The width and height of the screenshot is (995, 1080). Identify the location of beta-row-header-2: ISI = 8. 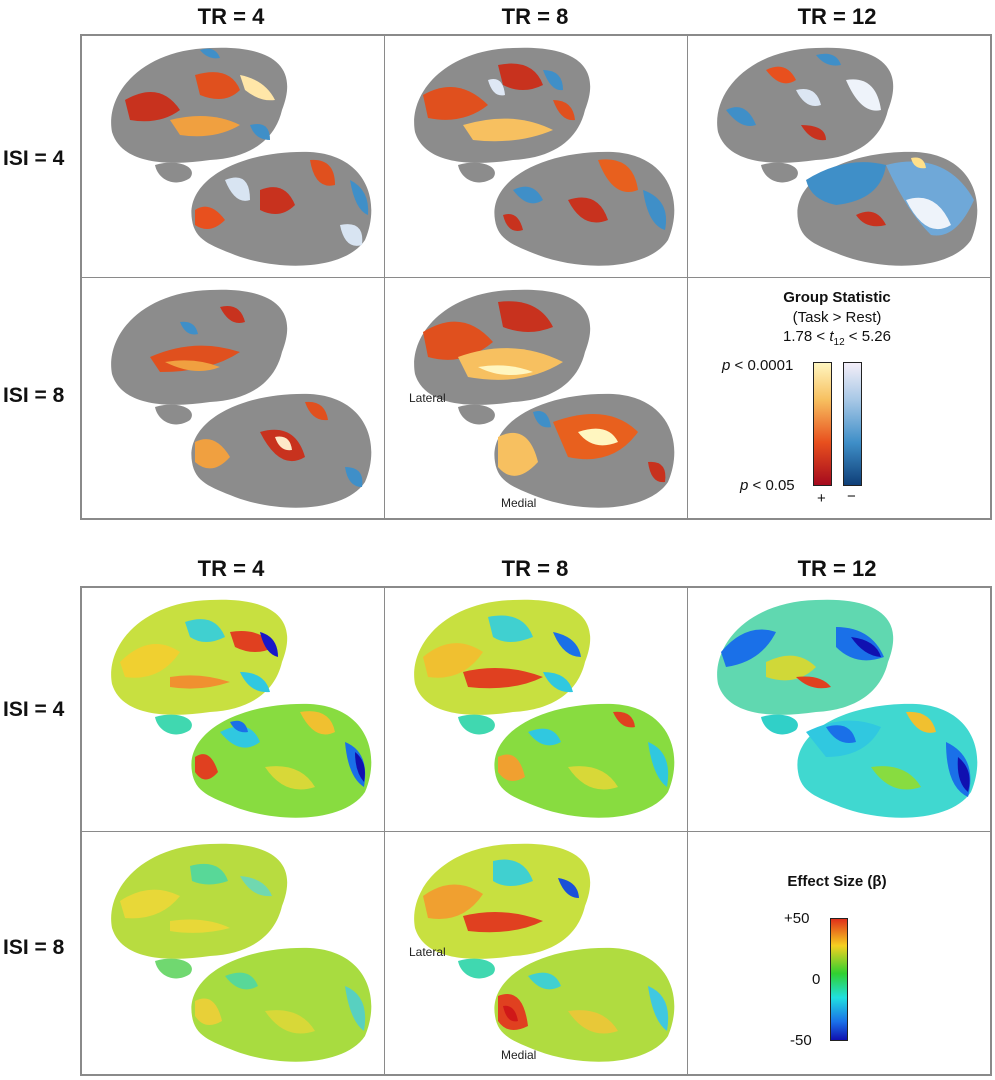
(34, 947).